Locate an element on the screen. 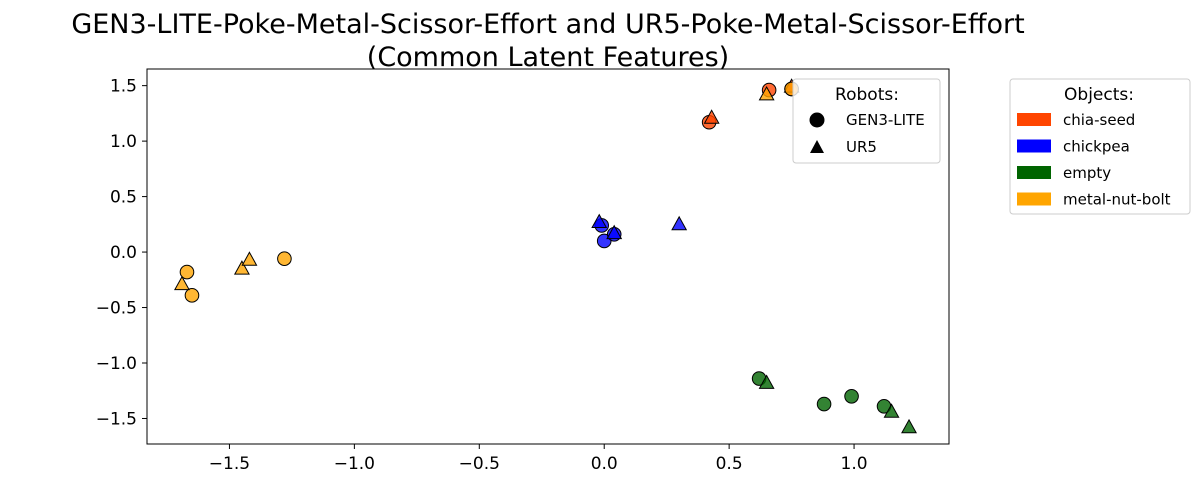 The height and width of the screenshot is (483, 1198). x-tick-label: −0.5 is located at coordinates (479, 464).